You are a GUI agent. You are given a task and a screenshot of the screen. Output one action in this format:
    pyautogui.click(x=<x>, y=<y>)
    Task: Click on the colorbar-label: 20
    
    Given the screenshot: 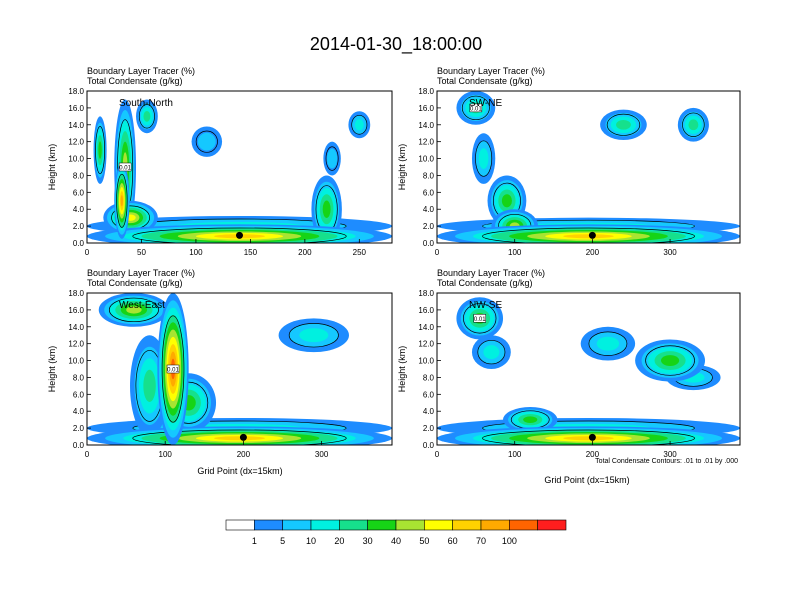 What is the action you would take?
    pyautogui.click(x=339, y=541)
    